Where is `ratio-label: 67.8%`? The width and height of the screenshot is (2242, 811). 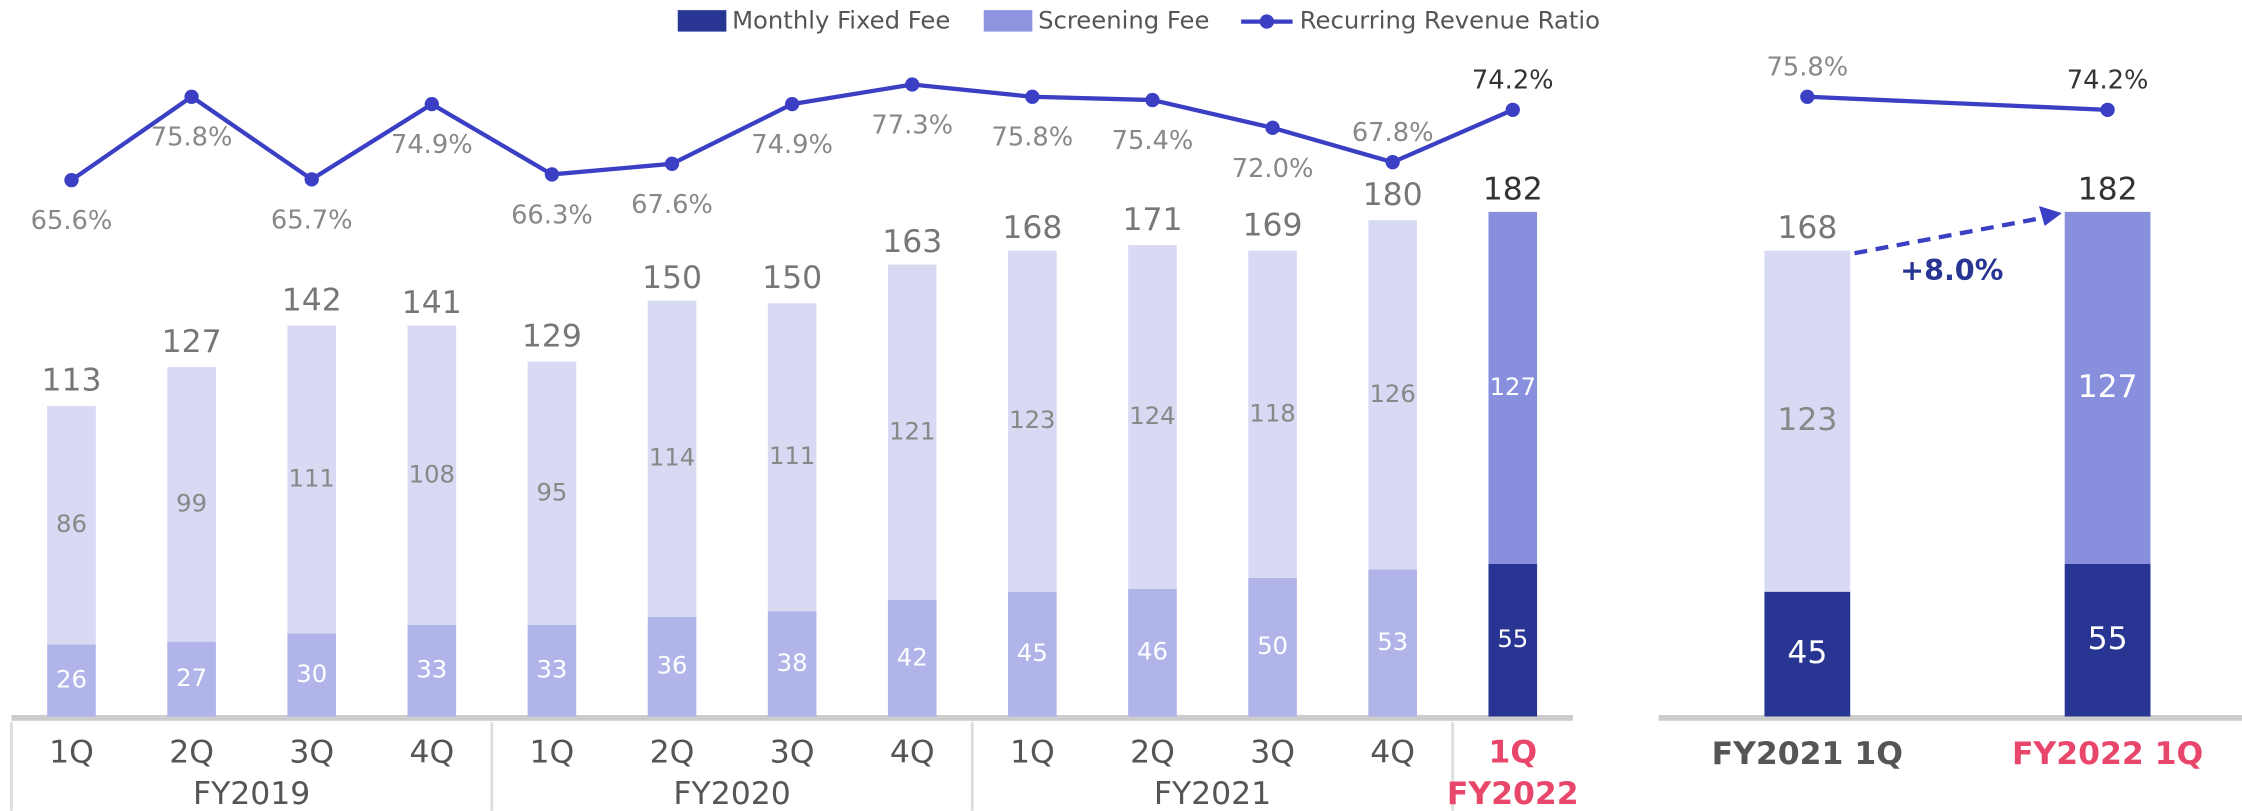 ratio-label: 67.8% is located at coordinates (1393, 133).